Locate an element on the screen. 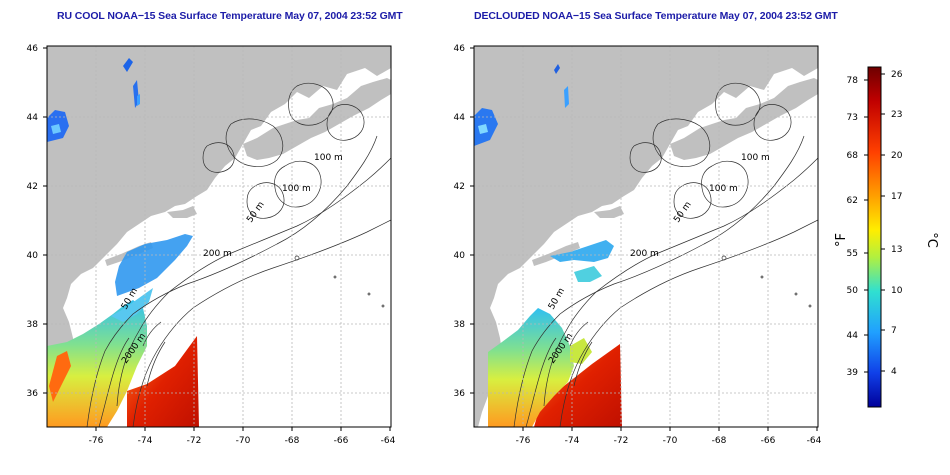 Image resolution: width=950 pixels, height=475 pixels. left-lat-tick: 36 is located at coordinates (33, 394).